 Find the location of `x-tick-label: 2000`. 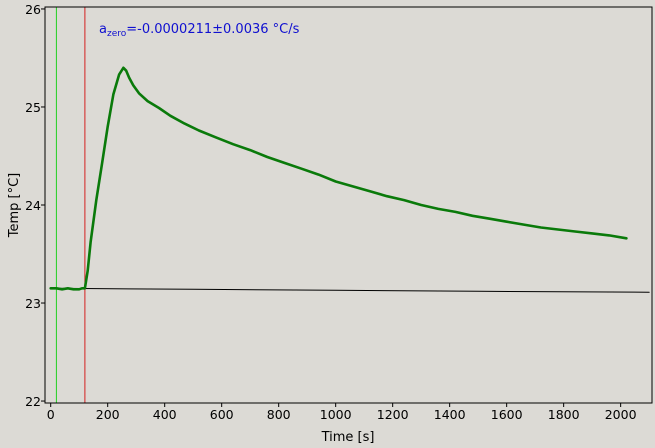

x-tick-label: 2000 is located at coordinates (621, 414).